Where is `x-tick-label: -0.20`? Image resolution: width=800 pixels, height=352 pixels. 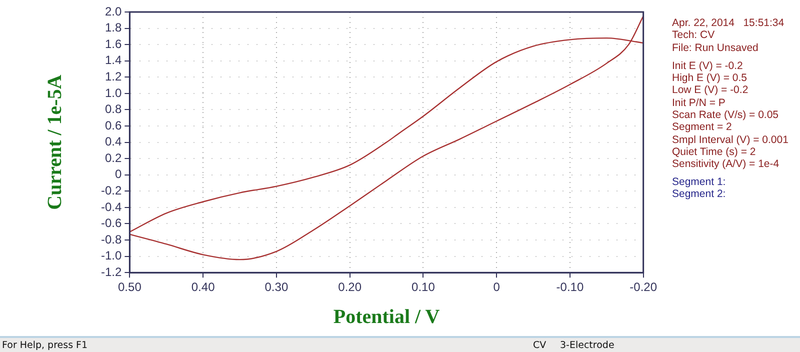
x-tick-label: -0.20 is located at coordinates (644, 287).